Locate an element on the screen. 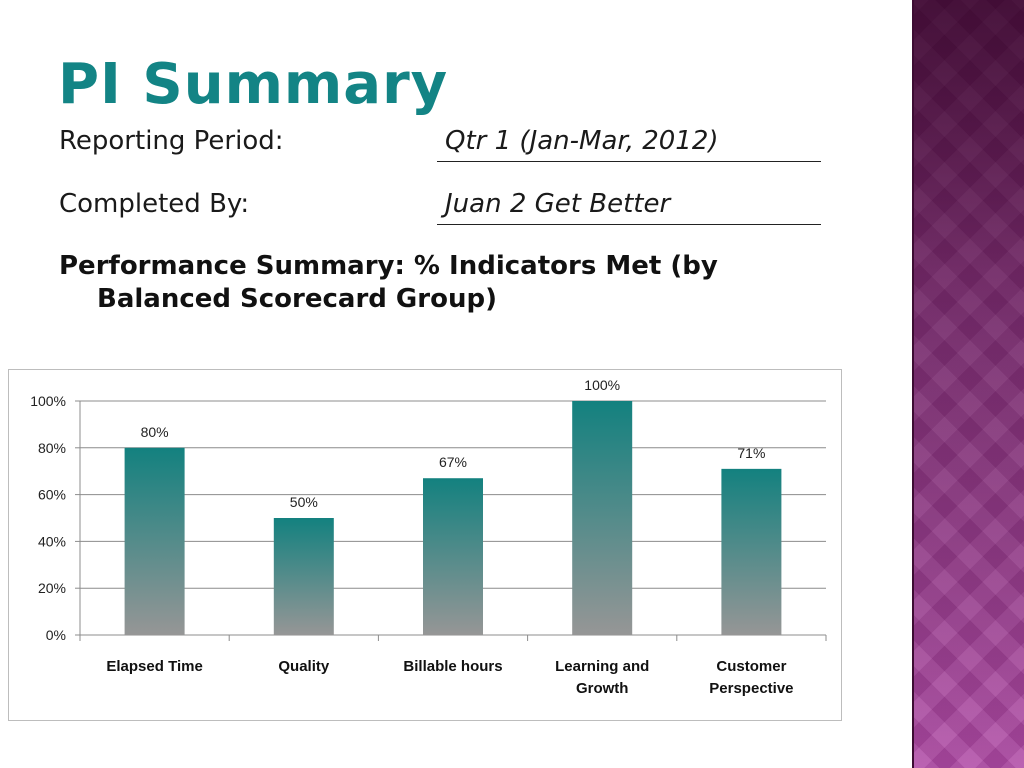 The width and height of the screenshot is (1024, 768). data-label: 71% is located at coordinates (751, 453).